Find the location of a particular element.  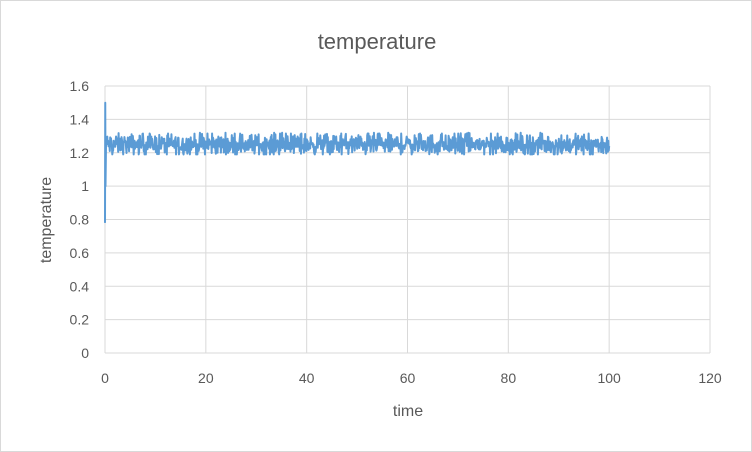

y-tick-label: 0.4 is located at coordinates (80, 286).